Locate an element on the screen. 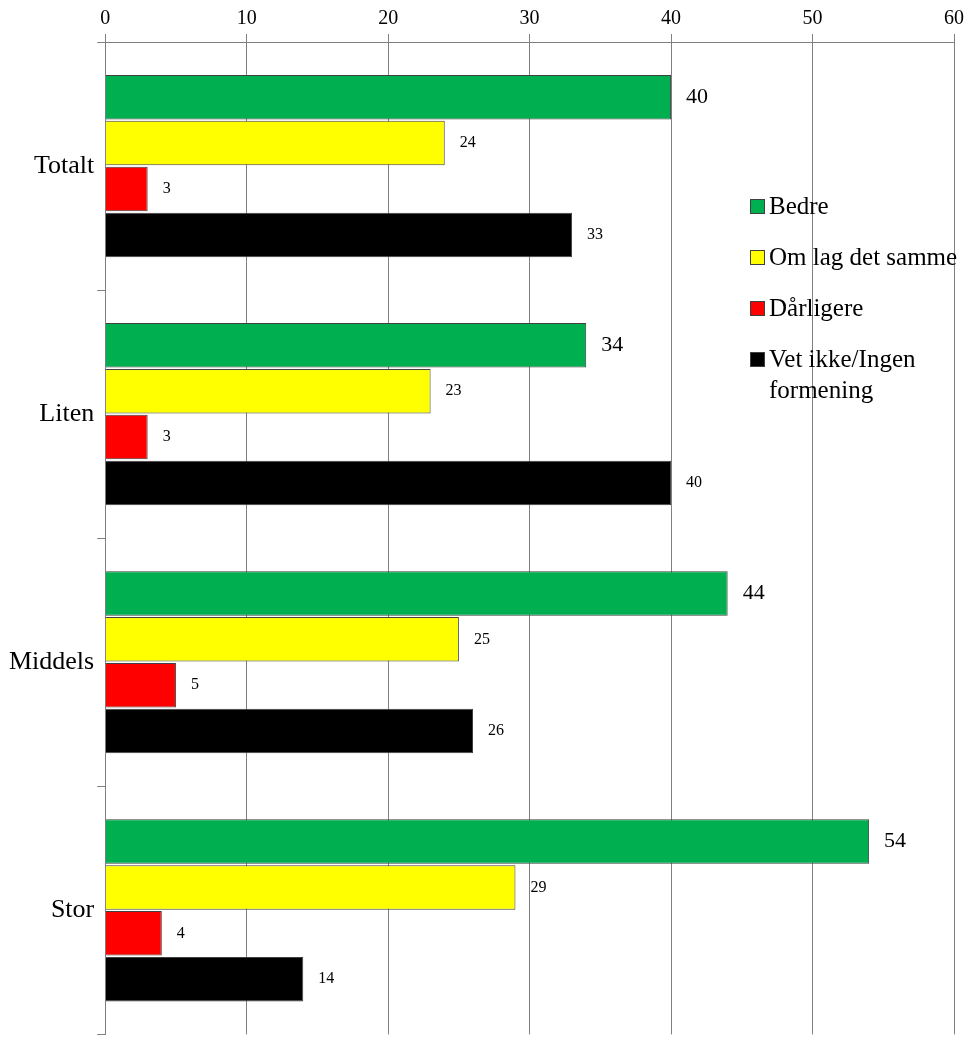 The width and height of the screenshot is (967, 1053). y-tick-label: Totalt is located at coordinates (64, 164).